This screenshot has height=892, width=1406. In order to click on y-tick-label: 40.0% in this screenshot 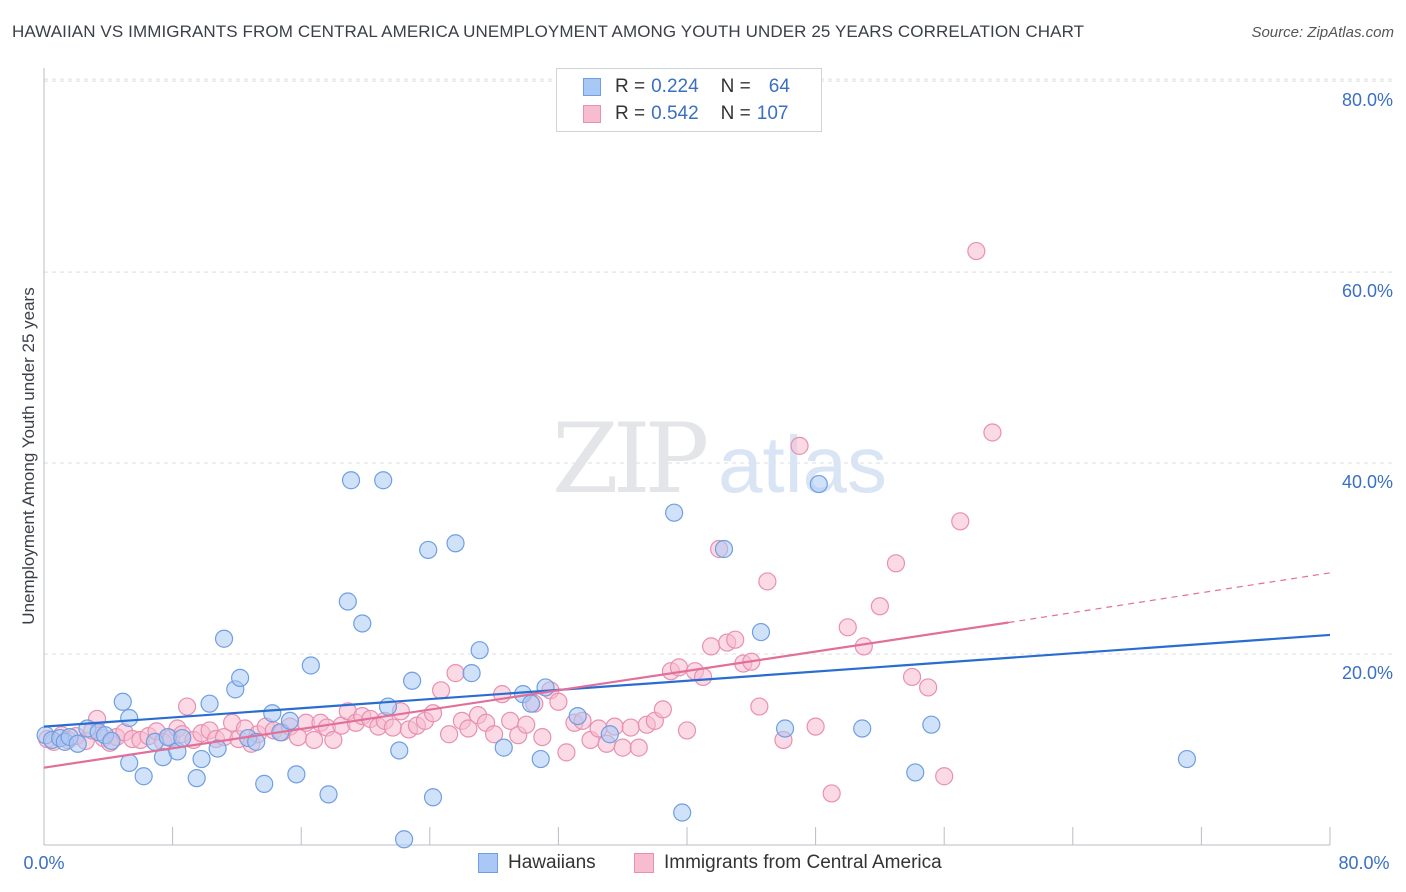, I will do `click(1367, 482)`.